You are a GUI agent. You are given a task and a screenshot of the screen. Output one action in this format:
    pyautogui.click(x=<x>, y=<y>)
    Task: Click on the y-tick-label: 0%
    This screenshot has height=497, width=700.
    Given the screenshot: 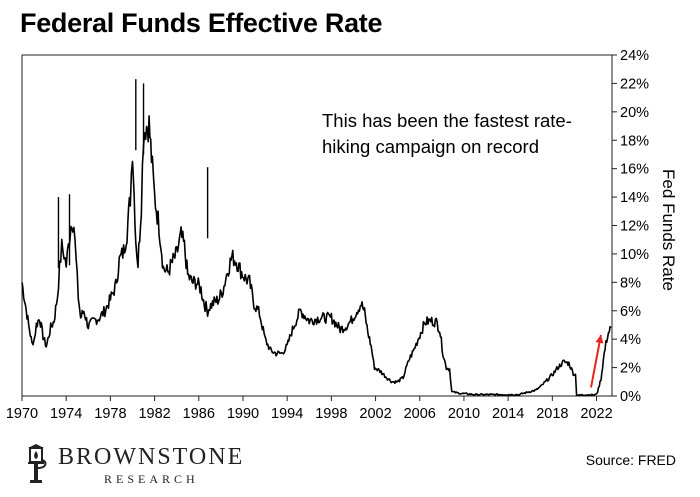 What is the action you would take?
    pyautogui.click(x=630, y=397)
    